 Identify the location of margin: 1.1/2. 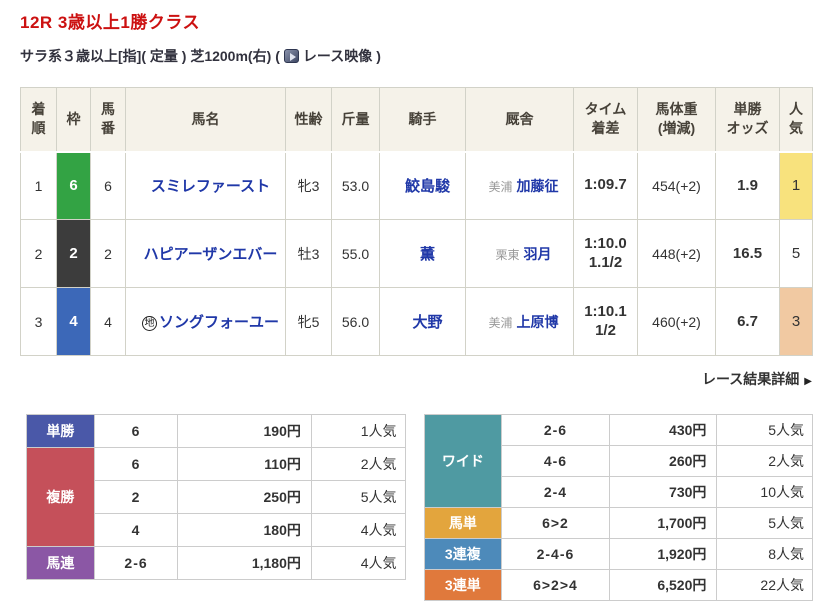
(605, 262).